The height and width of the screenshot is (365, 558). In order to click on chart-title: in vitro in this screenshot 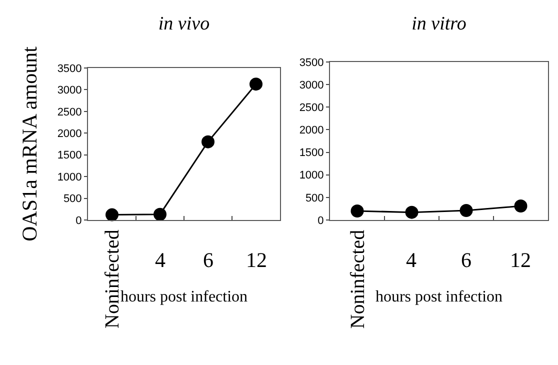, I will do `click(439, 24)`.